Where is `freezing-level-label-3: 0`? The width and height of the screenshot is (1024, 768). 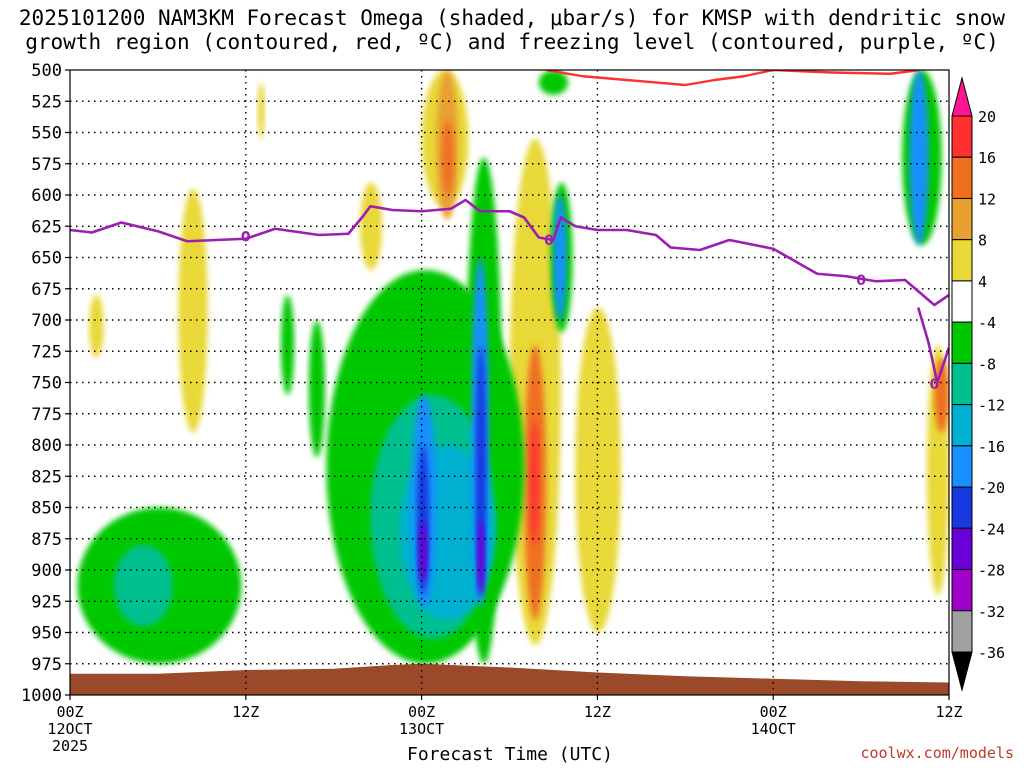 freezing-level-label-3: 0 is located at coordinates (934, 385).